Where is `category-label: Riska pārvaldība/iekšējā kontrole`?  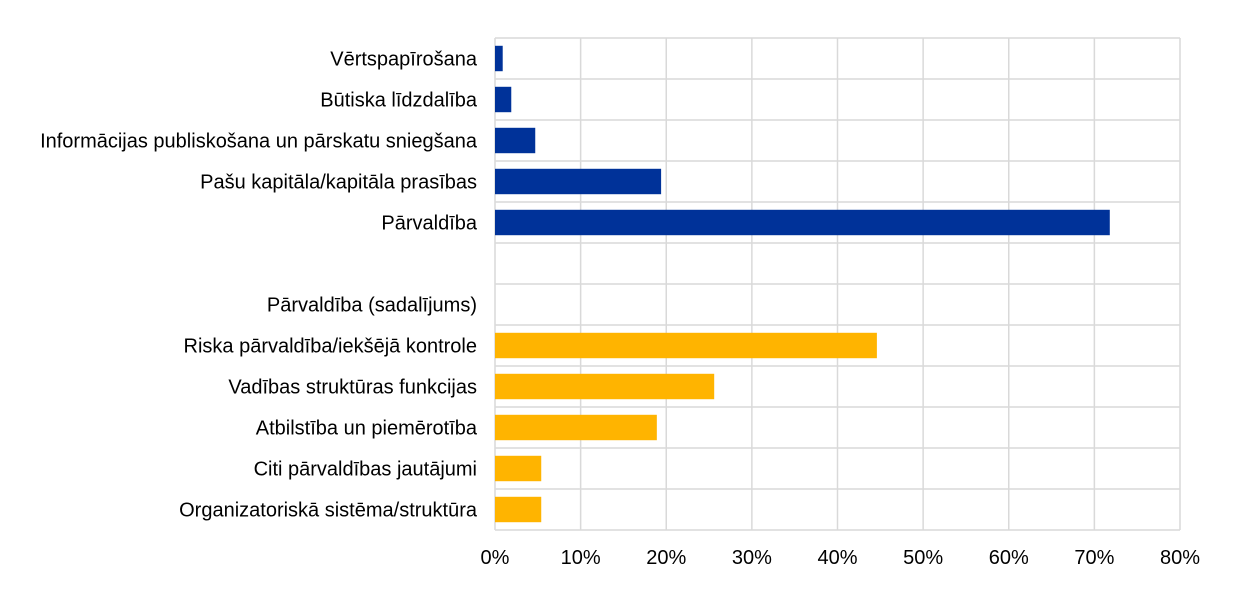
category-label: Riska pārvaldība/iekšējā kontrole is located at coordinates (331, 347).